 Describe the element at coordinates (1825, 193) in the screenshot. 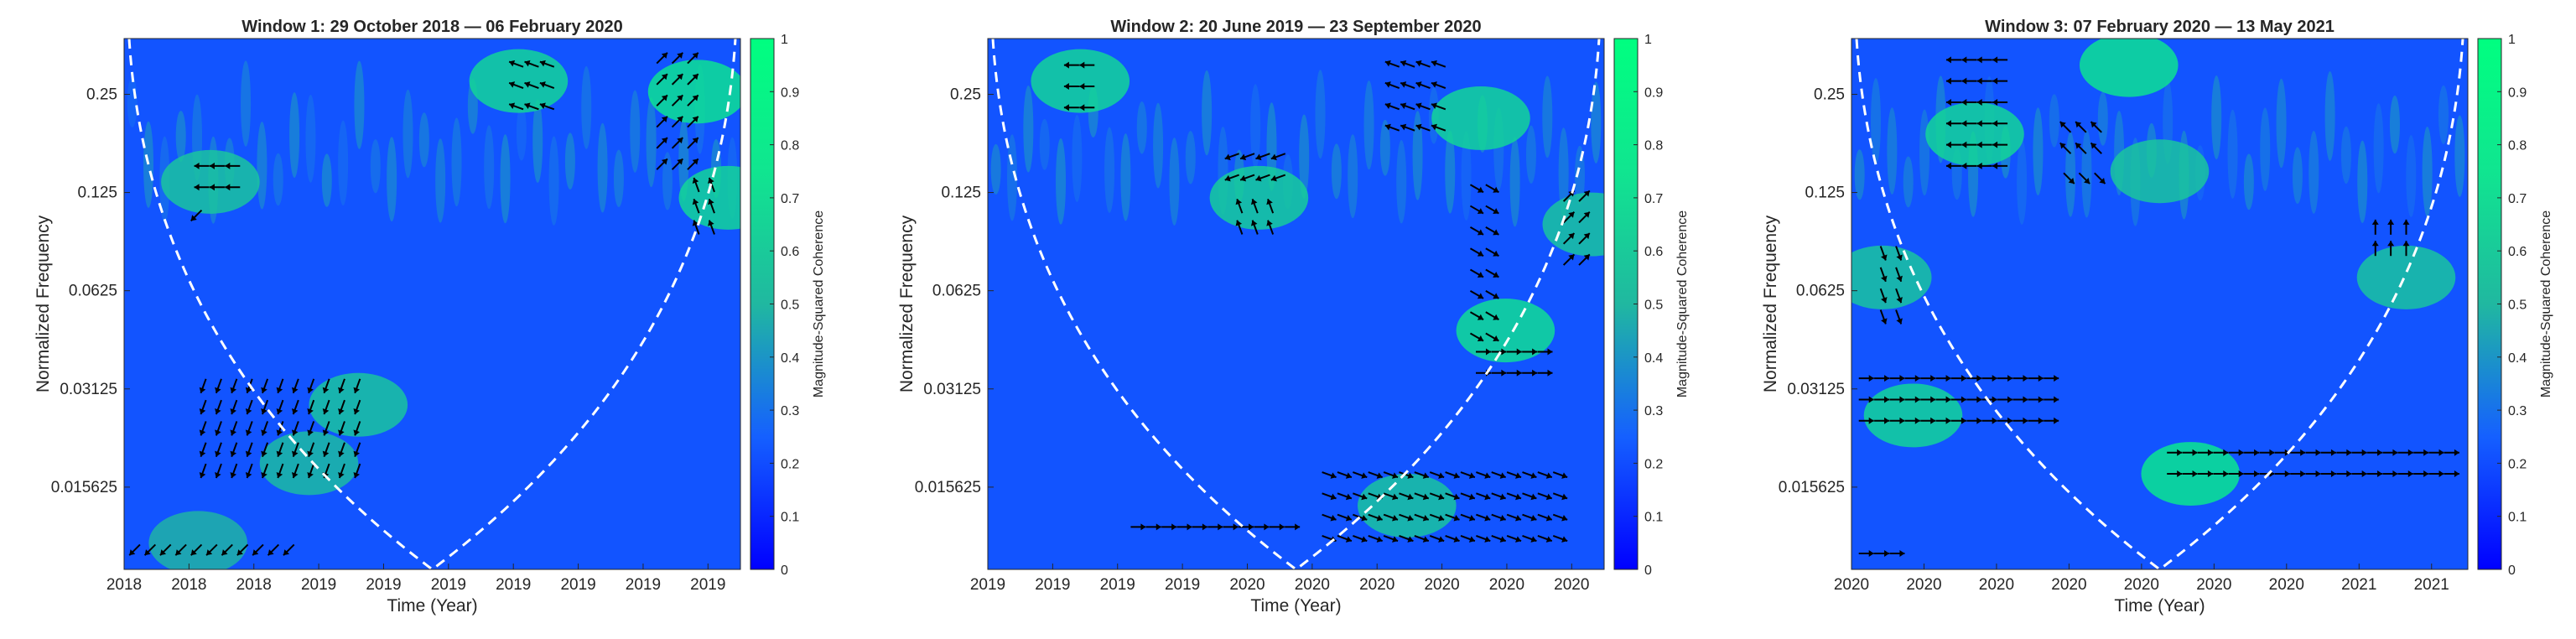

I see `panel3-y-tick-label: 0.125` at that location.